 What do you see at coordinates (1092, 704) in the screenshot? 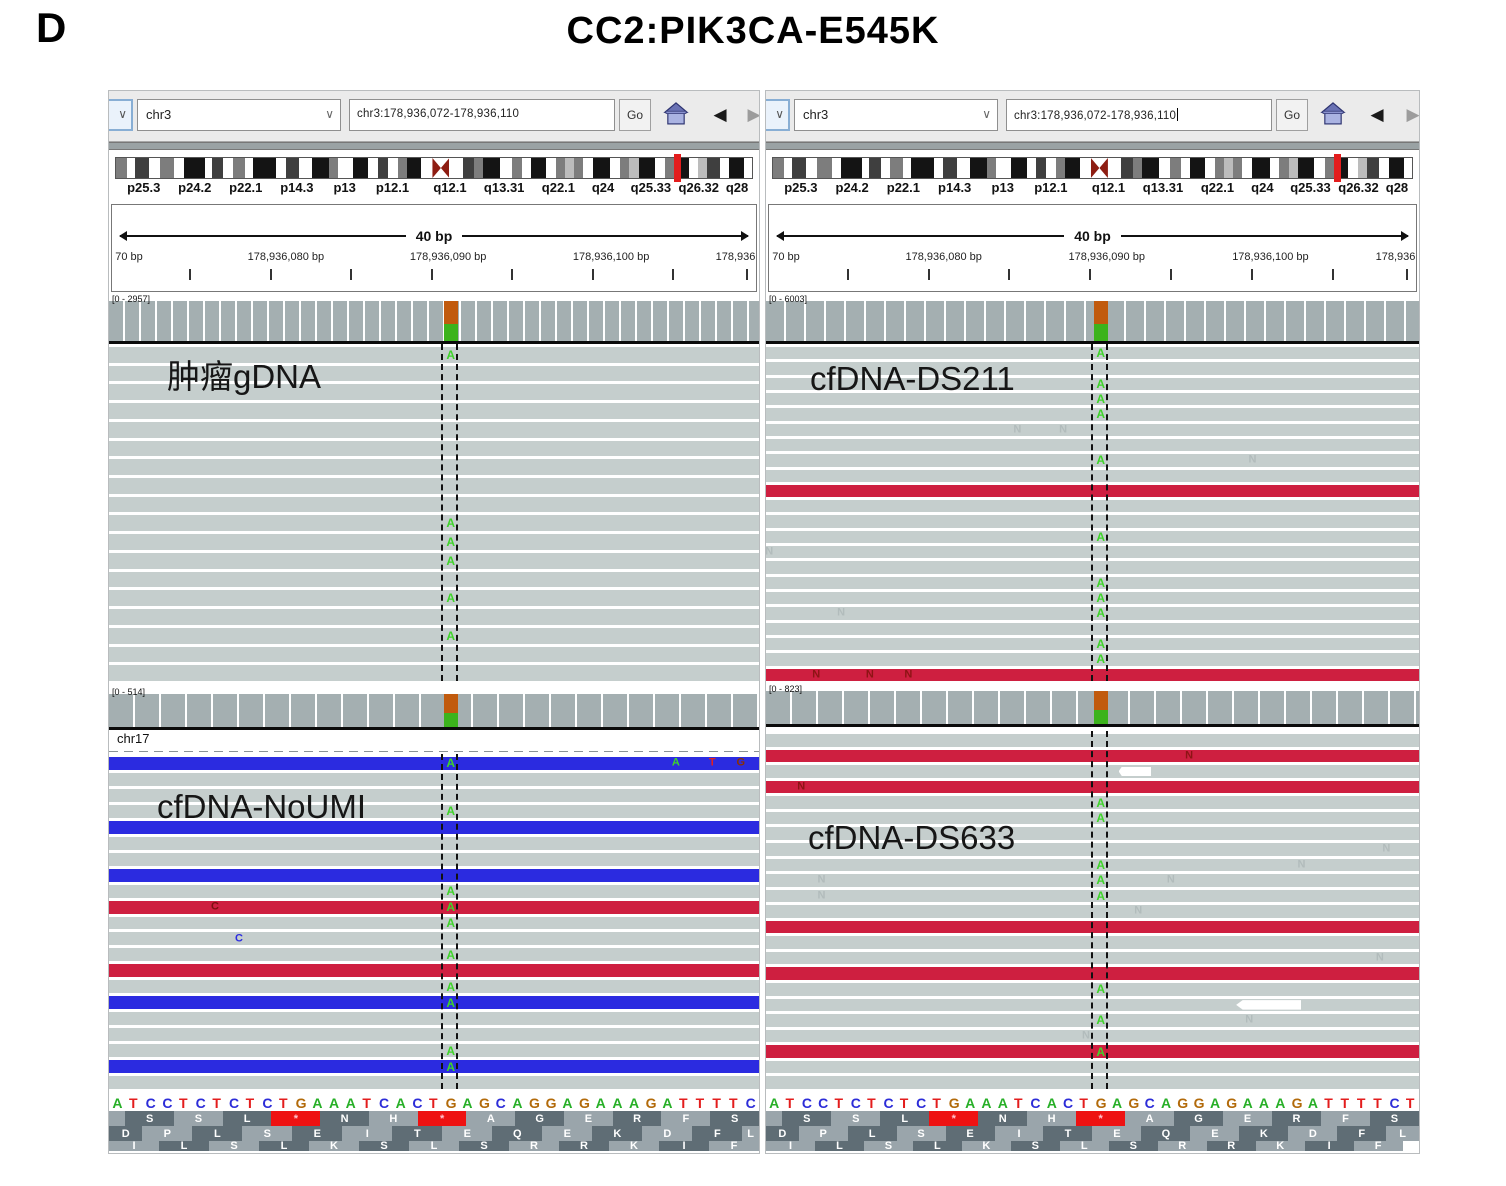
I see `coverage-track: [0 - 823]` at bounding box center [1092, 704].